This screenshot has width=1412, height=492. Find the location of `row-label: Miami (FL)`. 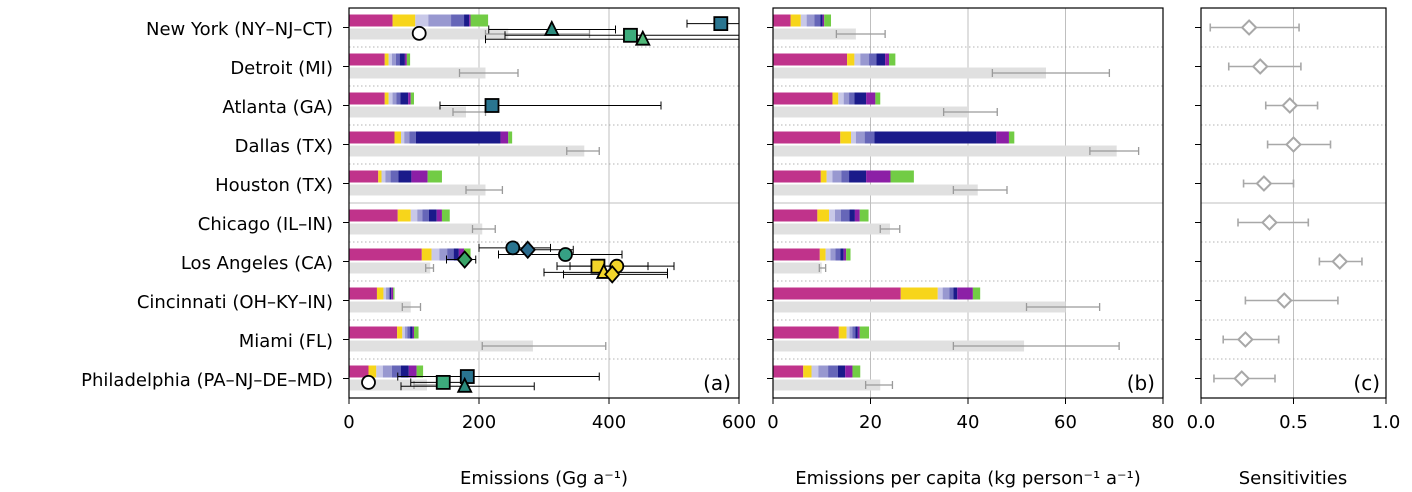

row-label: Miami (FL) is located at coordinates (286, 341).